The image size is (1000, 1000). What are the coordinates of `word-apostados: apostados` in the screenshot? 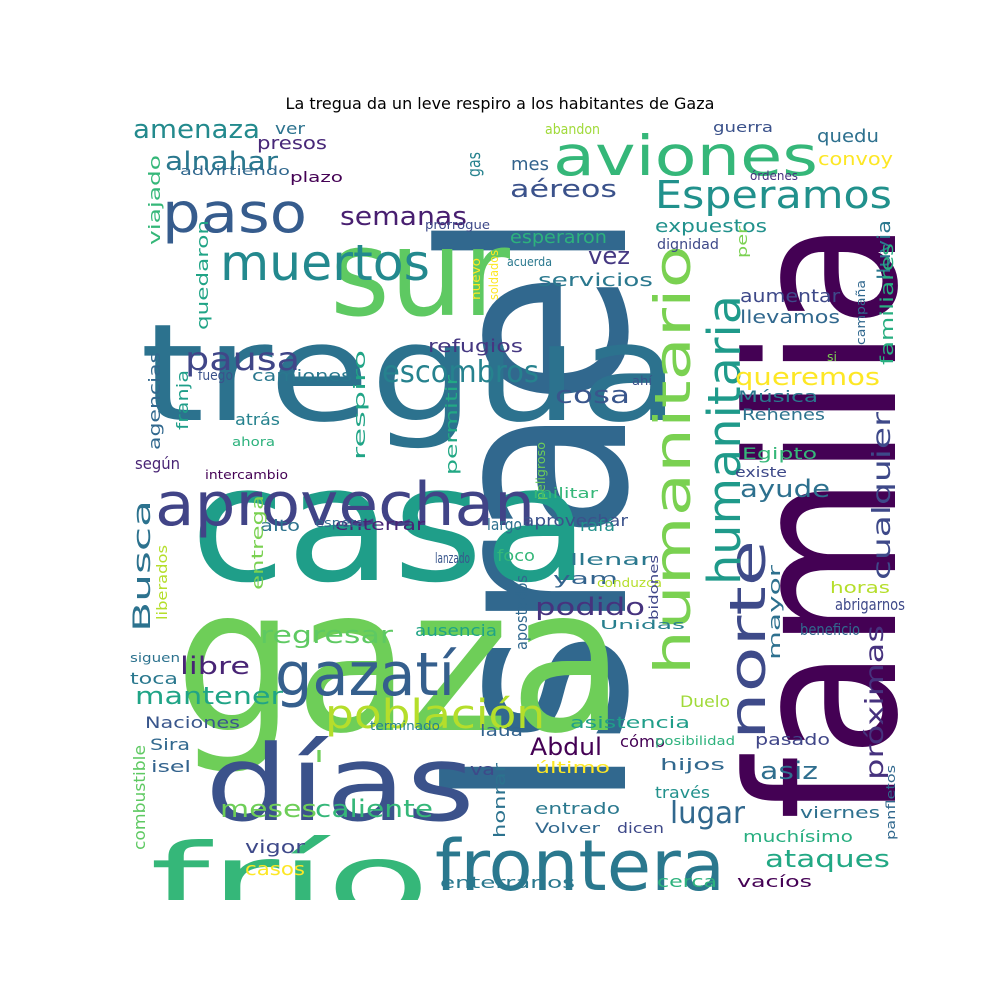 It's located at (521, 612).